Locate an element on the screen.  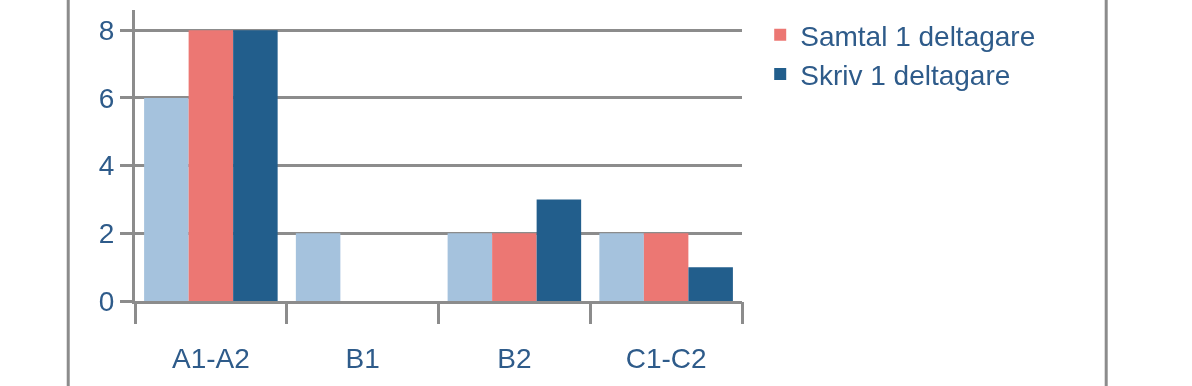
y-tick-label: 2 is located at coordinates (106, 234).